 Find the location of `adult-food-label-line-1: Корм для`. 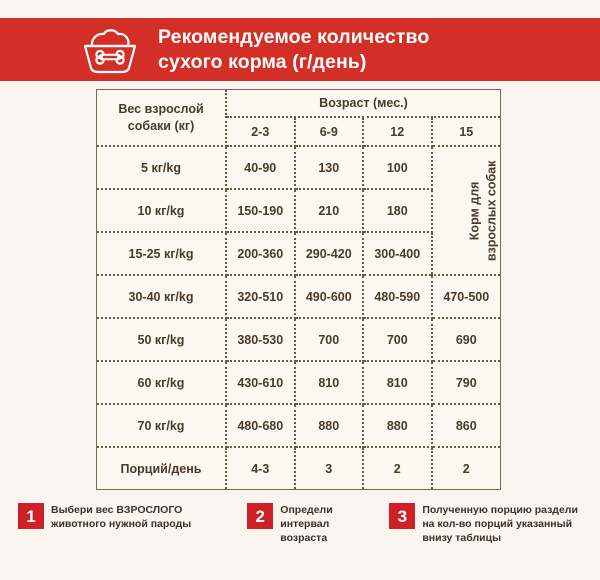

adult-food-label-line-1: Корм для is located at coordinates (473, 210).